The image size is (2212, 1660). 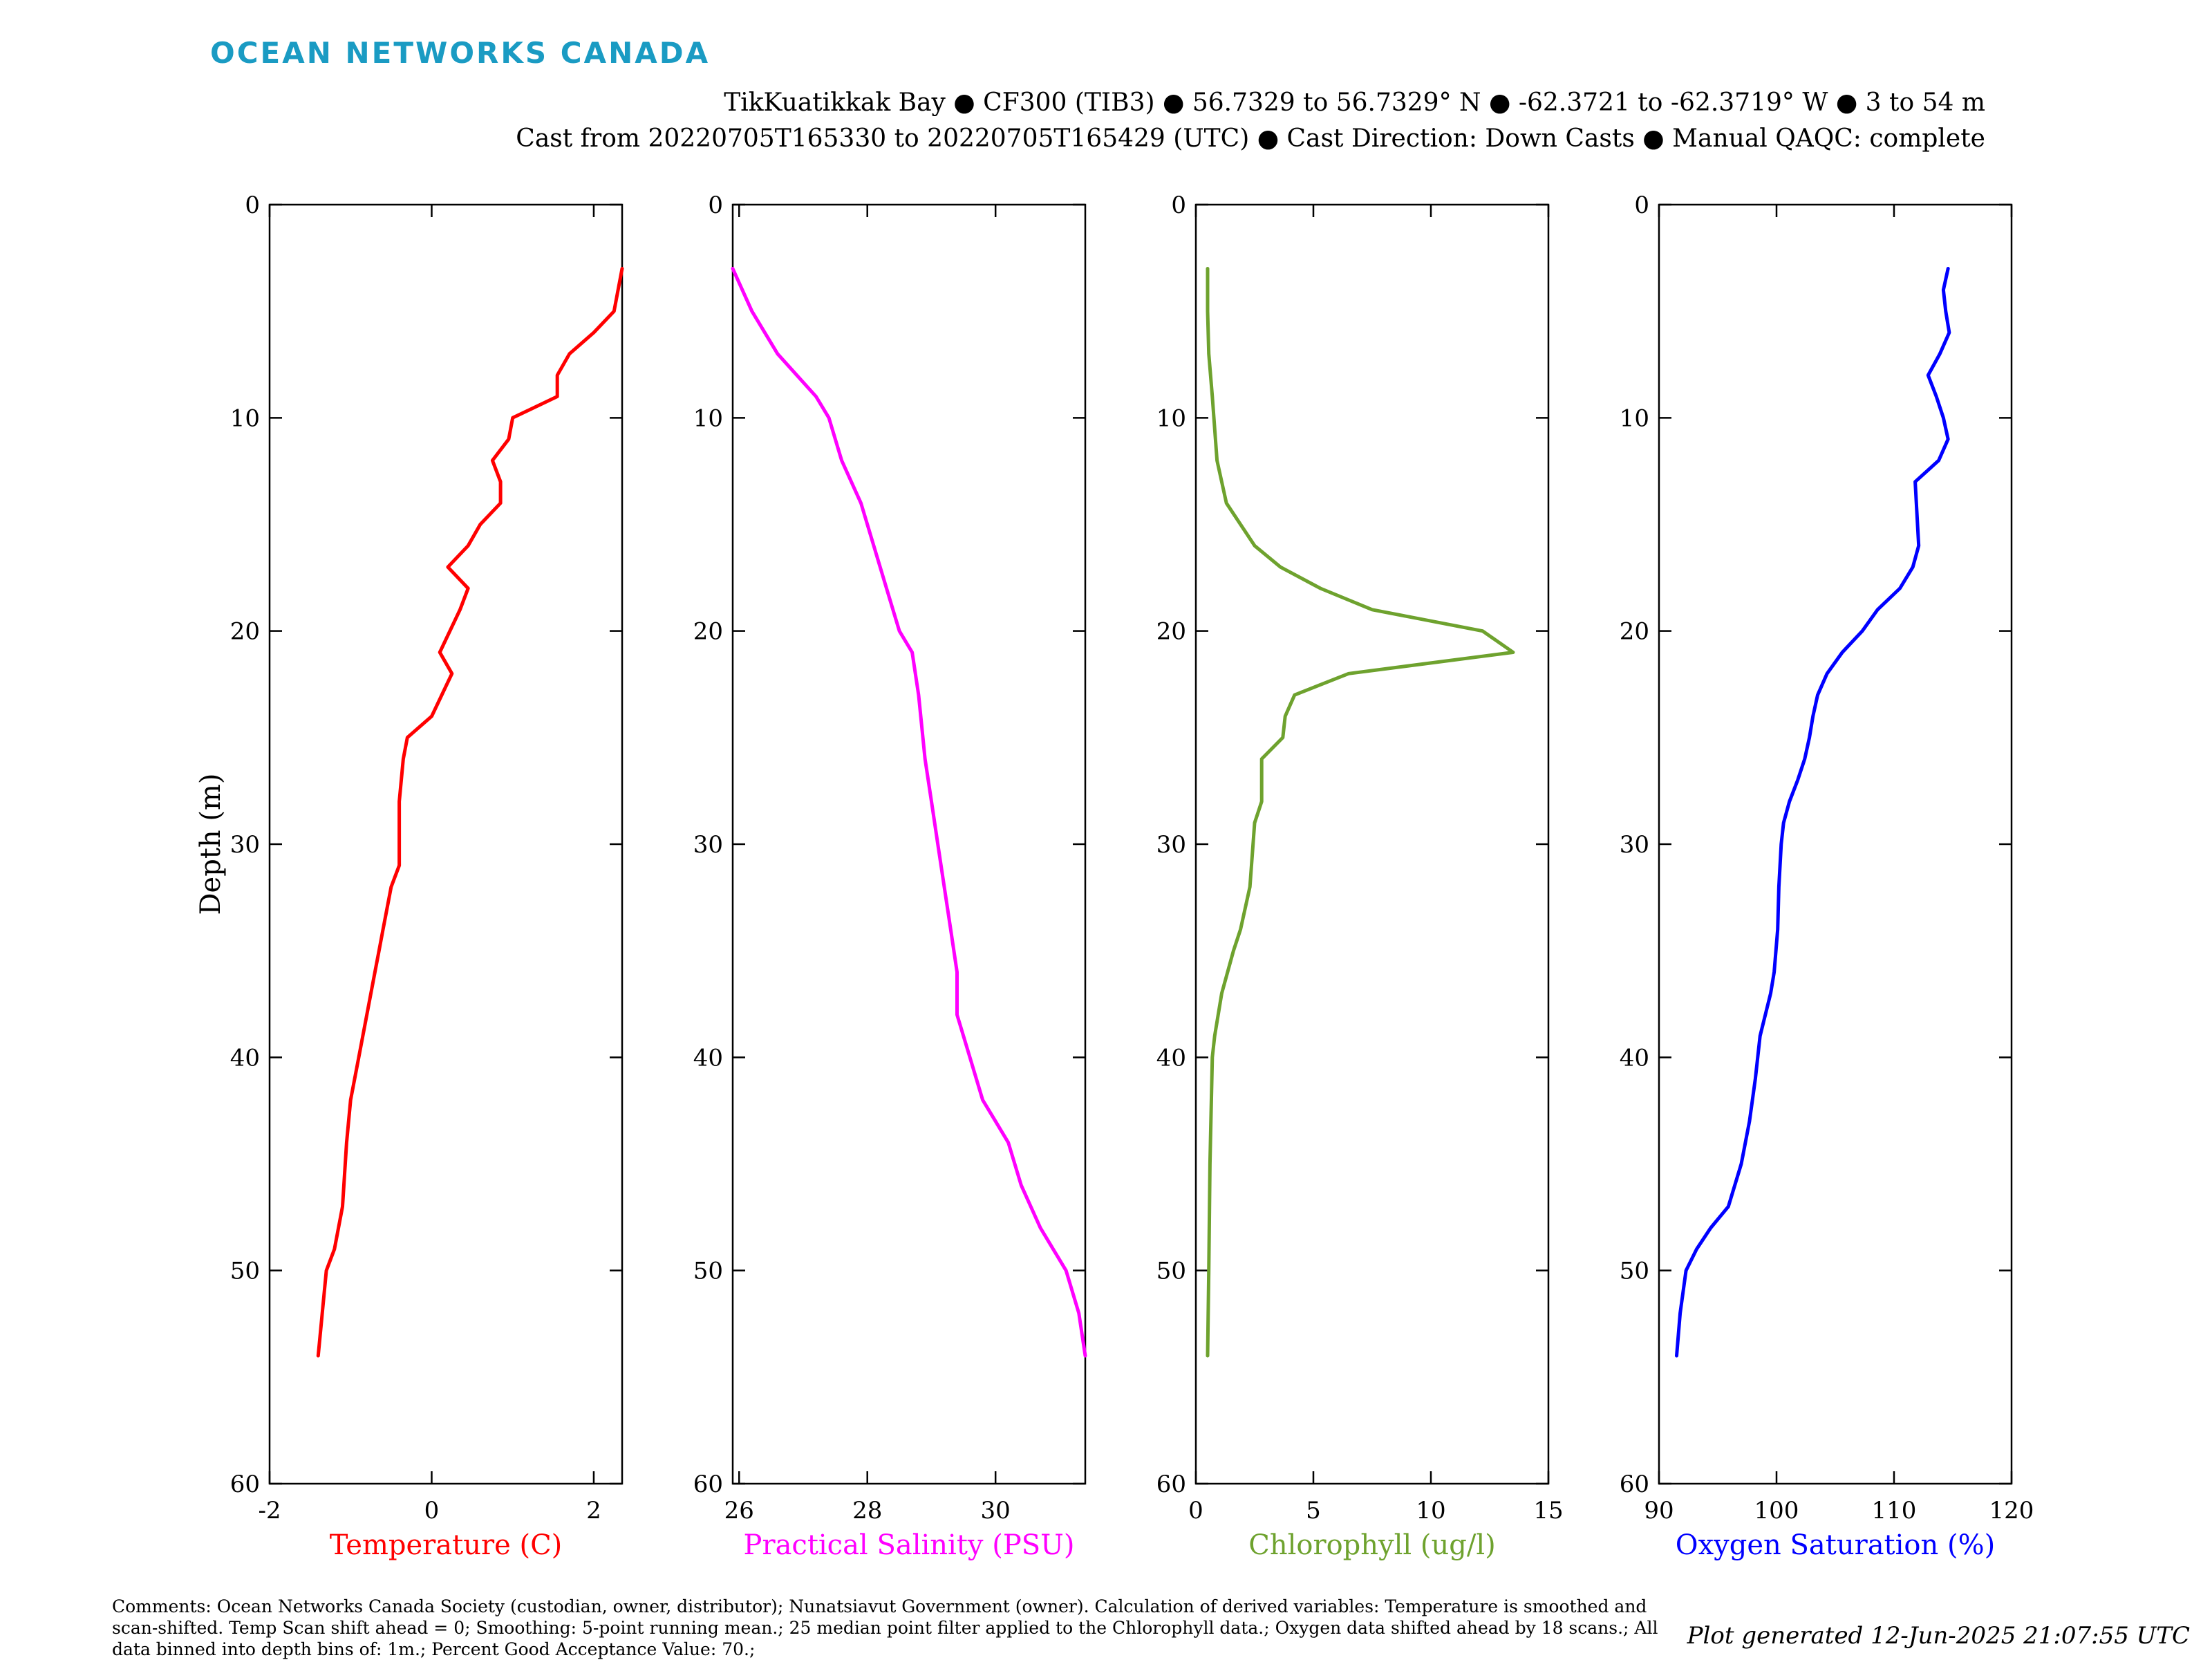 What do you see at coordinates (2012, 1510) in the screenshot?
I see `x-tick-label: 120` at bounding box center [2012, 1510].